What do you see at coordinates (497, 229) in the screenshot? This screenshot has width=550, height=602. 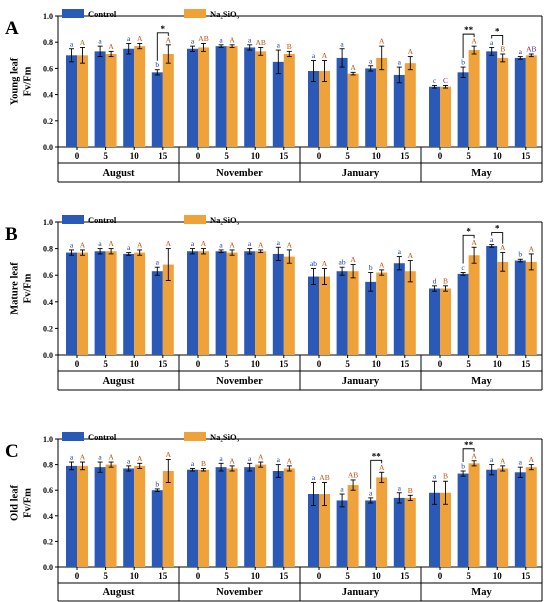 I see `significance-star: *` at bounding box center [497, 229].